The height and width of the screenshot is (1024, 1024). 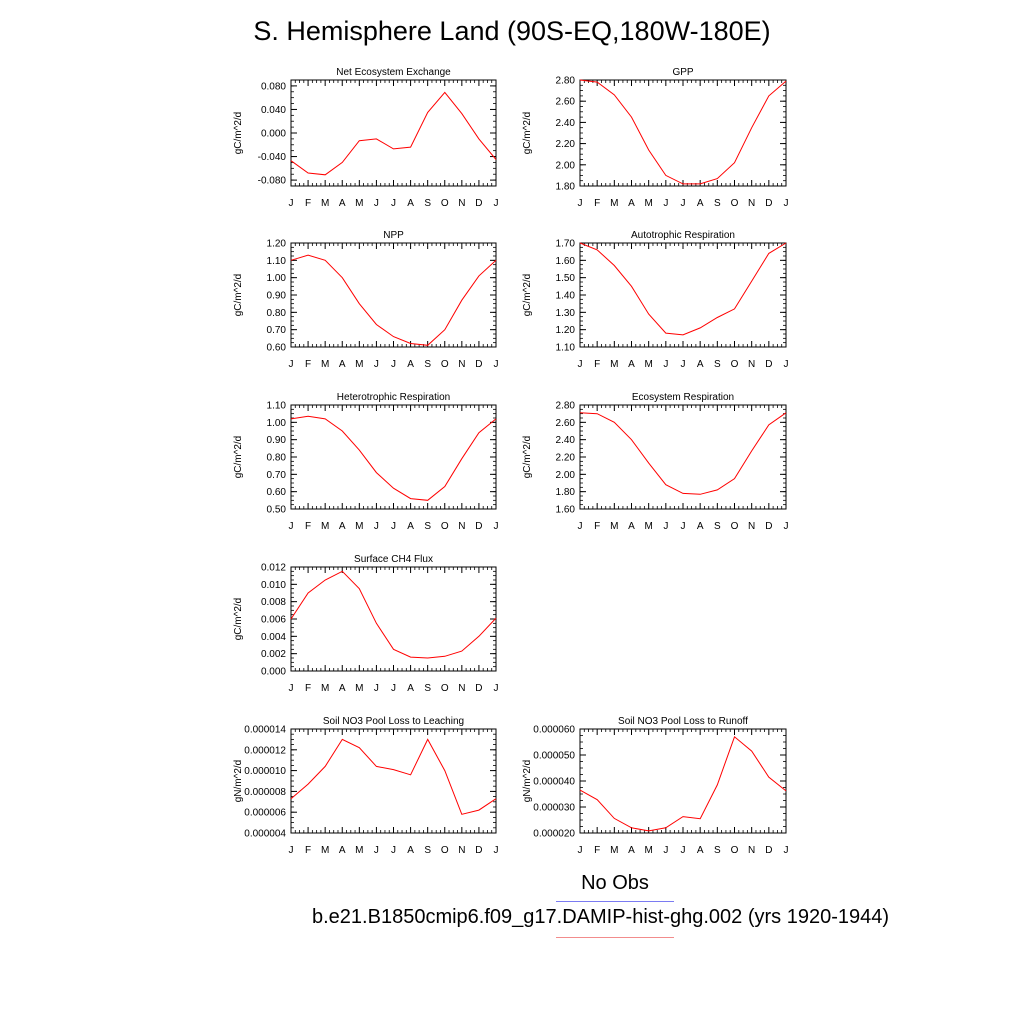 I want to click on y-tick-label: 0.000030, so click(x=554, y=808).